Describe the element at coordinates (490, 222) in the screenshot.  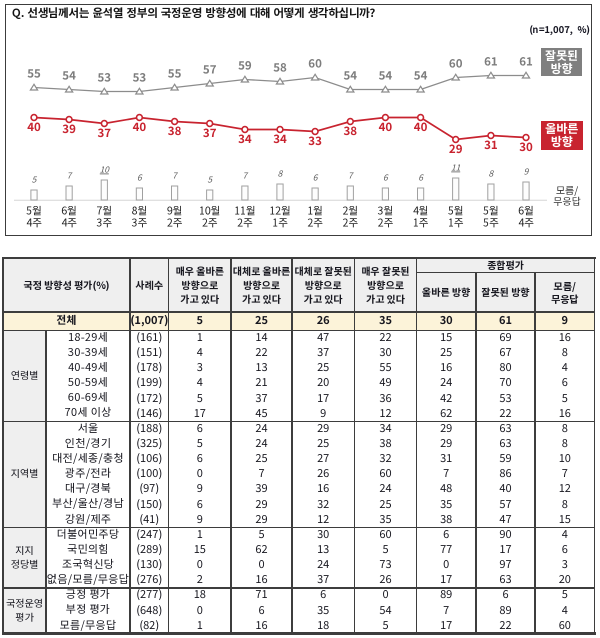
I see `svg-text: 5주` at that location.